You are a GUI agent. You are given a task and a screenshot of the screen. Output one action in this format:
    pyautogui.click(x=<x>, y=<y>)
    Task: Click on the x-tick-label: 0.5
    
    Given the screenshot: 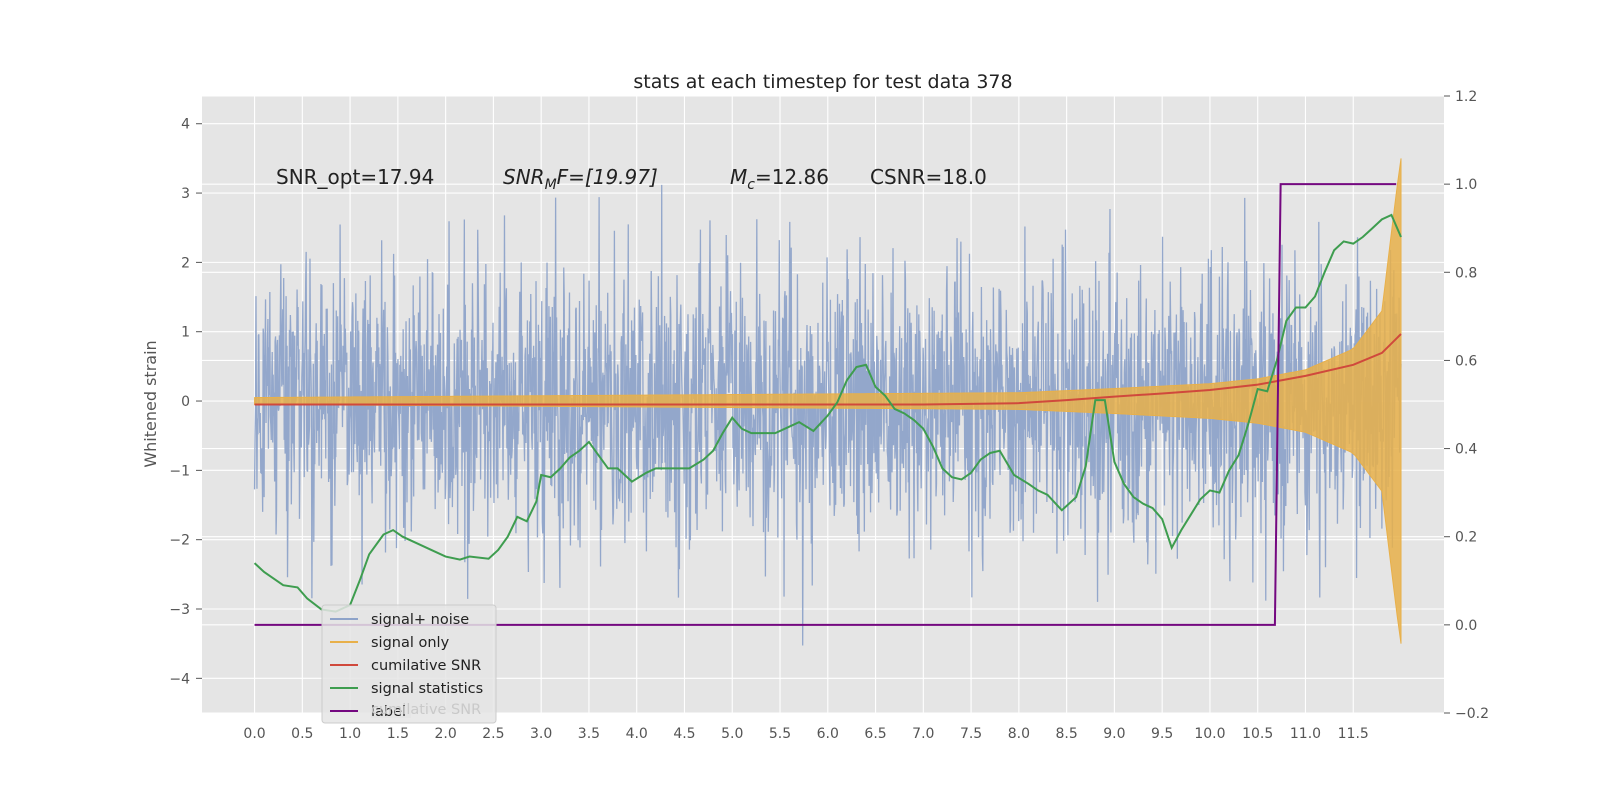 What is the action you would take?
    pyautogui.click(x=302, y=734)
    